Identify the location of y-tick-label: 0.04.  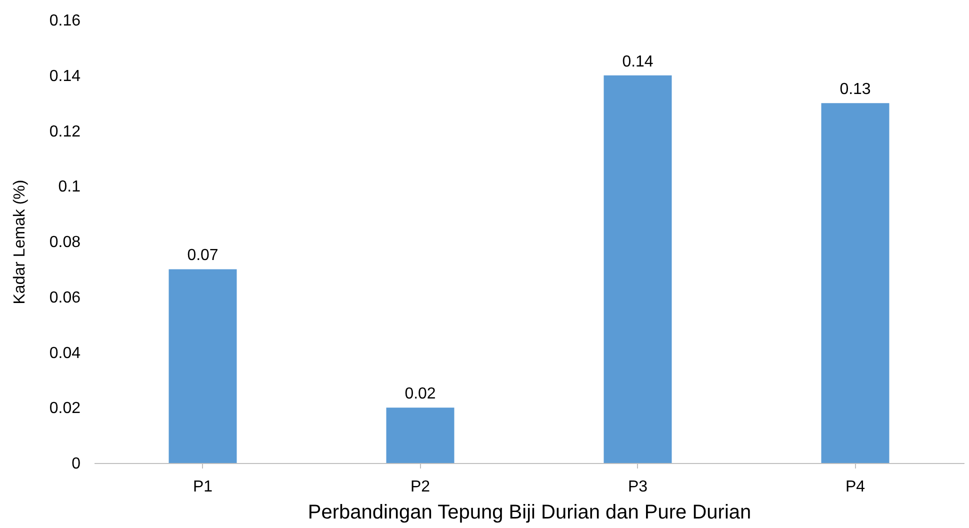
(65, 353).